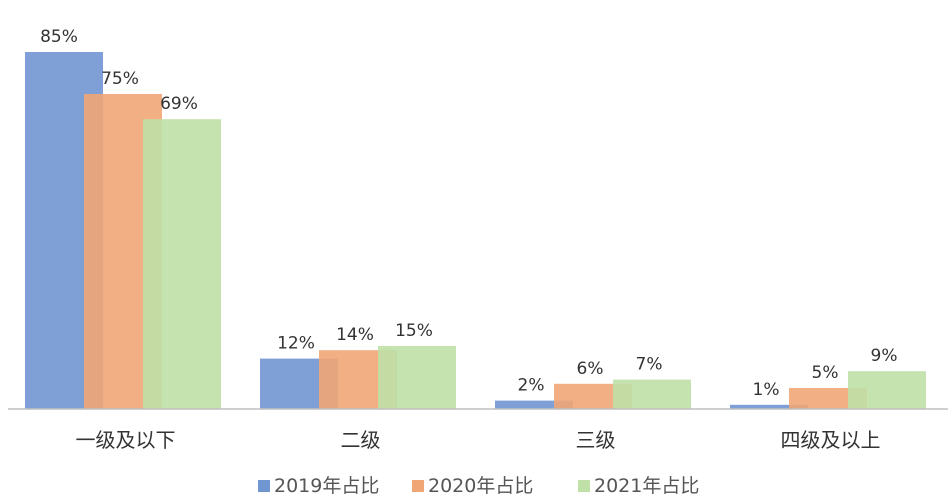 This screenshot has height=500, width=952. What do you see at coordinates (649, 365) in the screenshot?
I see `data-label-3-3: 7%` at bounding box center [649, 365].